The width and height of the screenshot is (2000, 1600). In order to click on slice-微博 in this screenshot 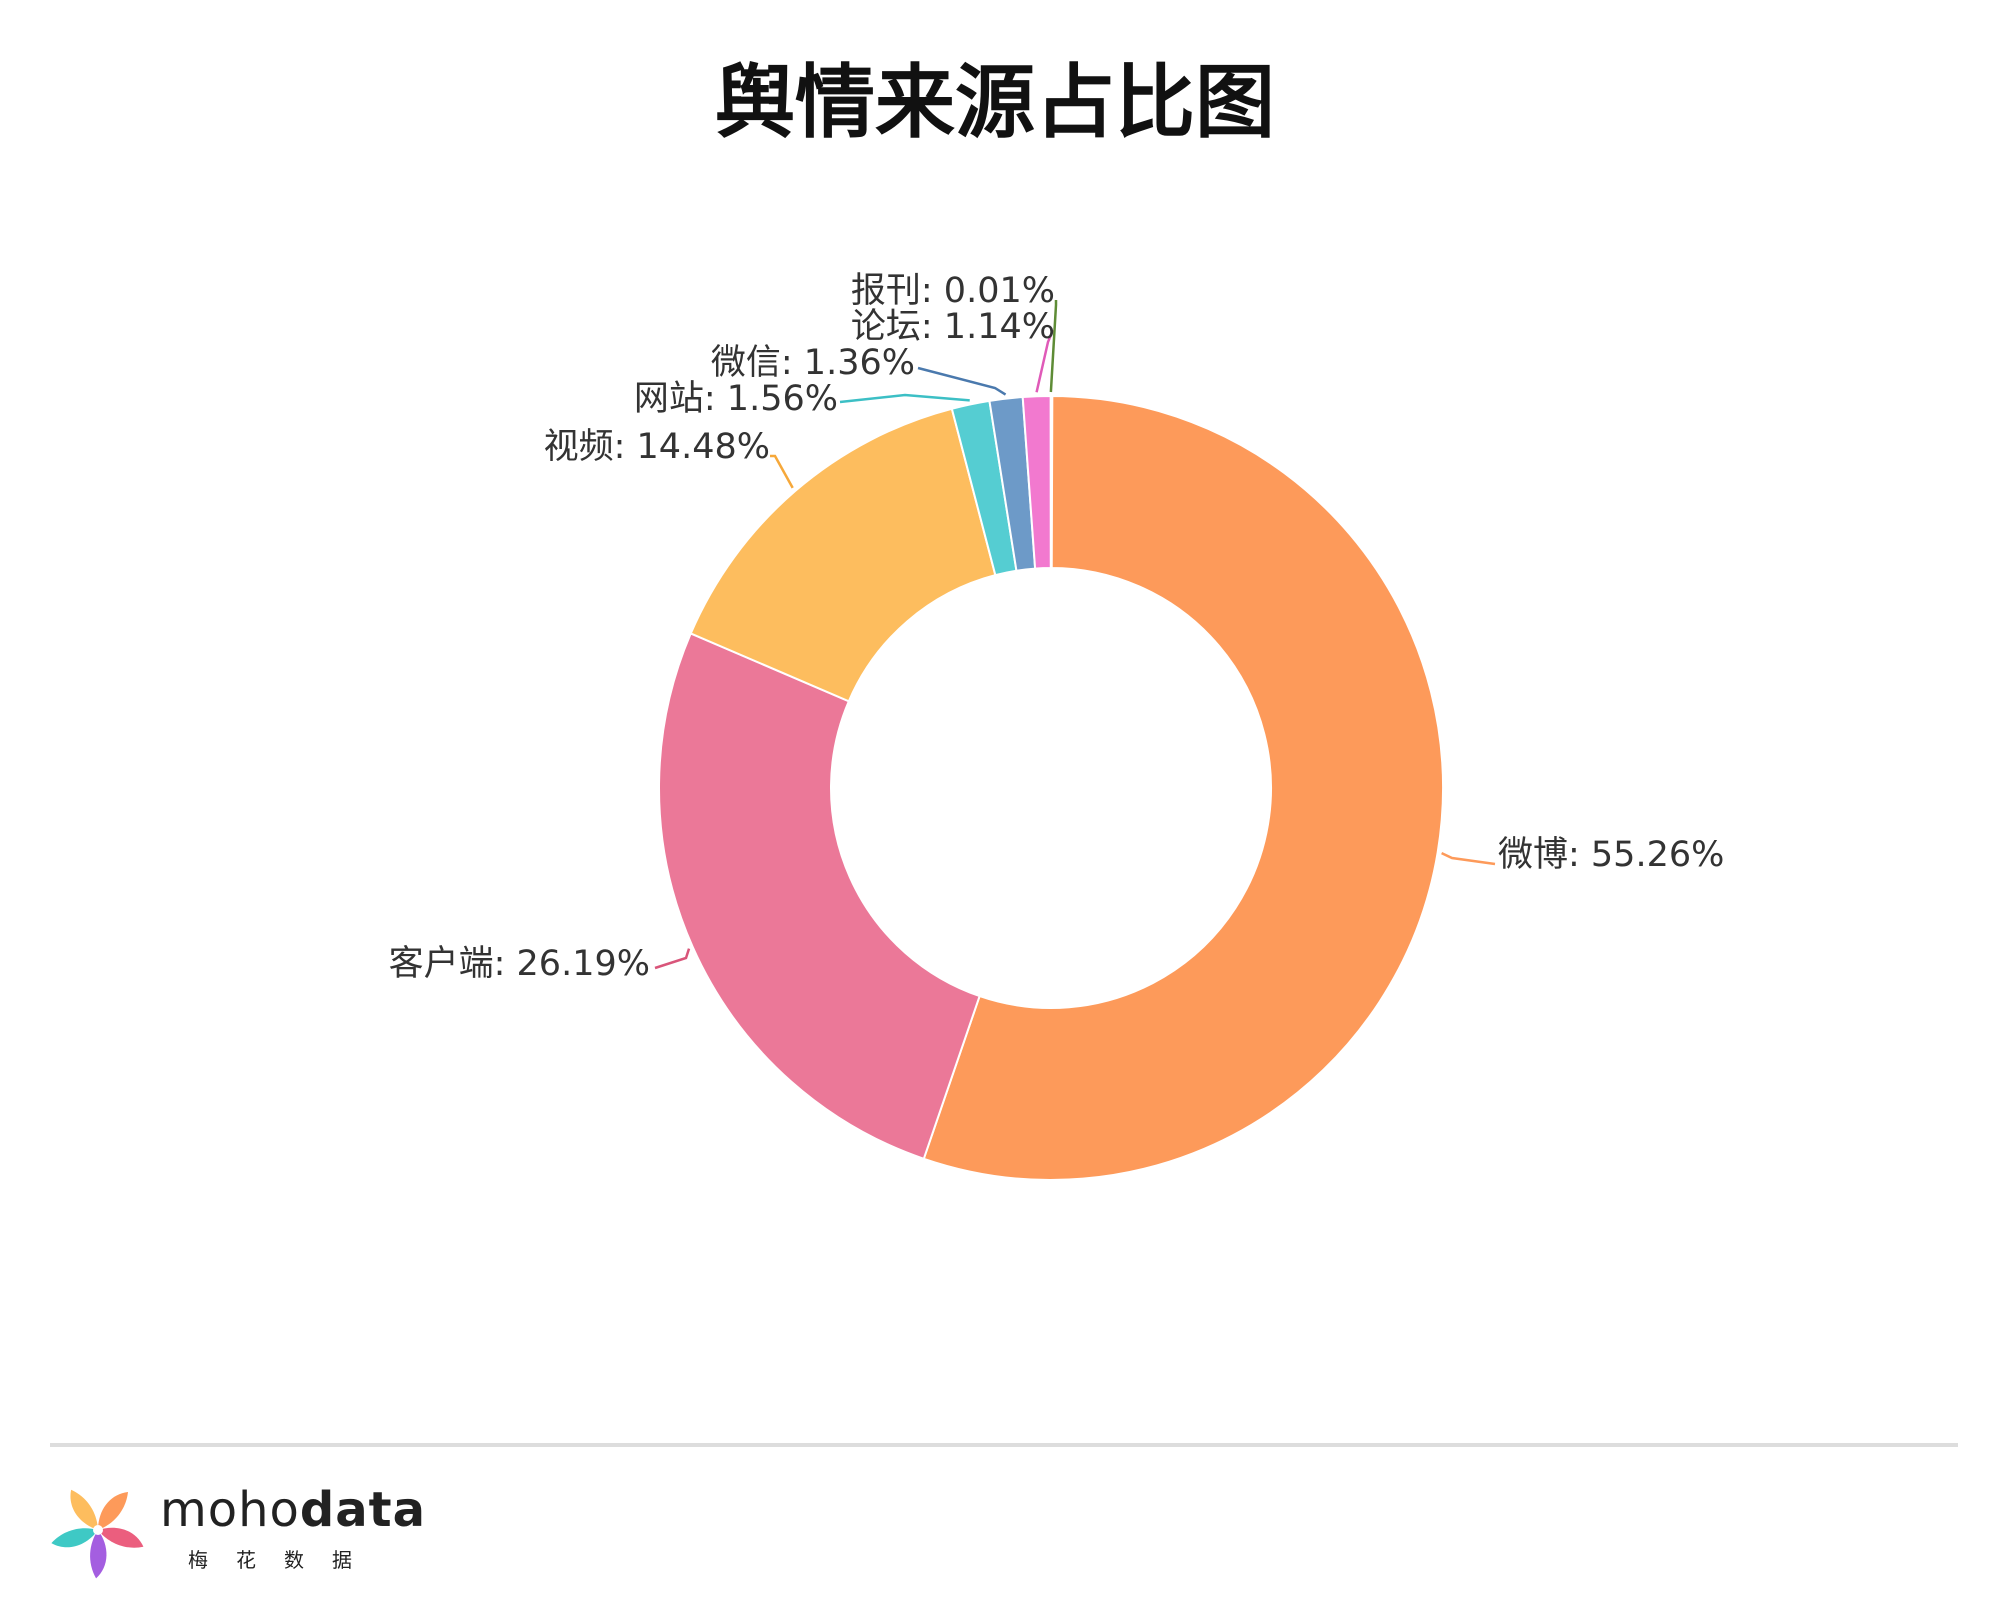, I will do `click(1183, 787)`.